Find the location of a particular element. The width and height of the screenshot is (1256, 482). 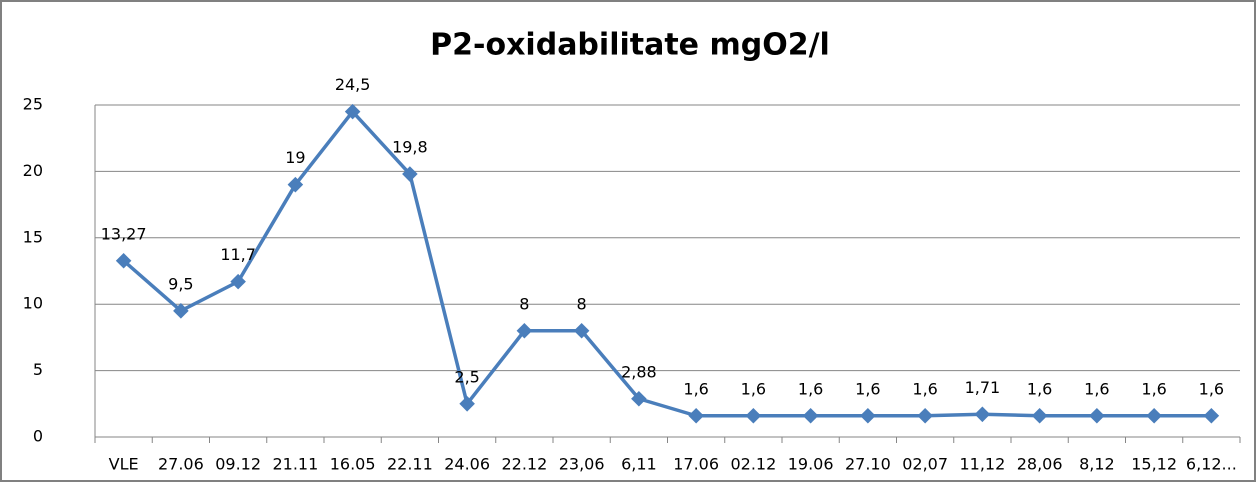

chart-title: P2-oxidabilitate mgO2/l is located at coordinates (630, 45).